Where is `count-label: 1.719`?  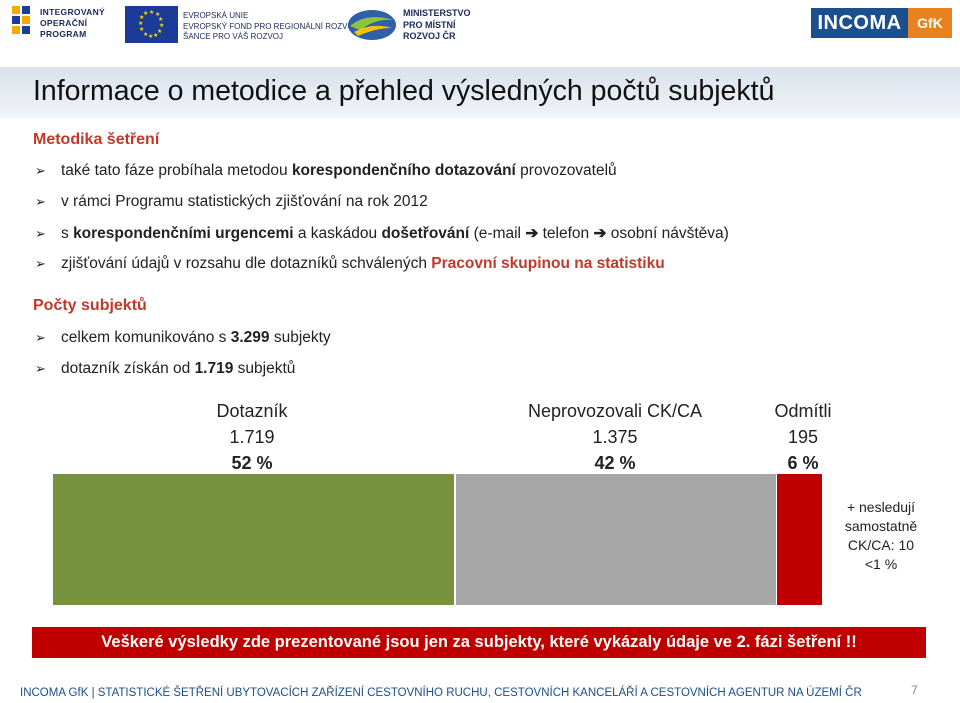 count-label: 1.719 is located at coordinates (252, 437).